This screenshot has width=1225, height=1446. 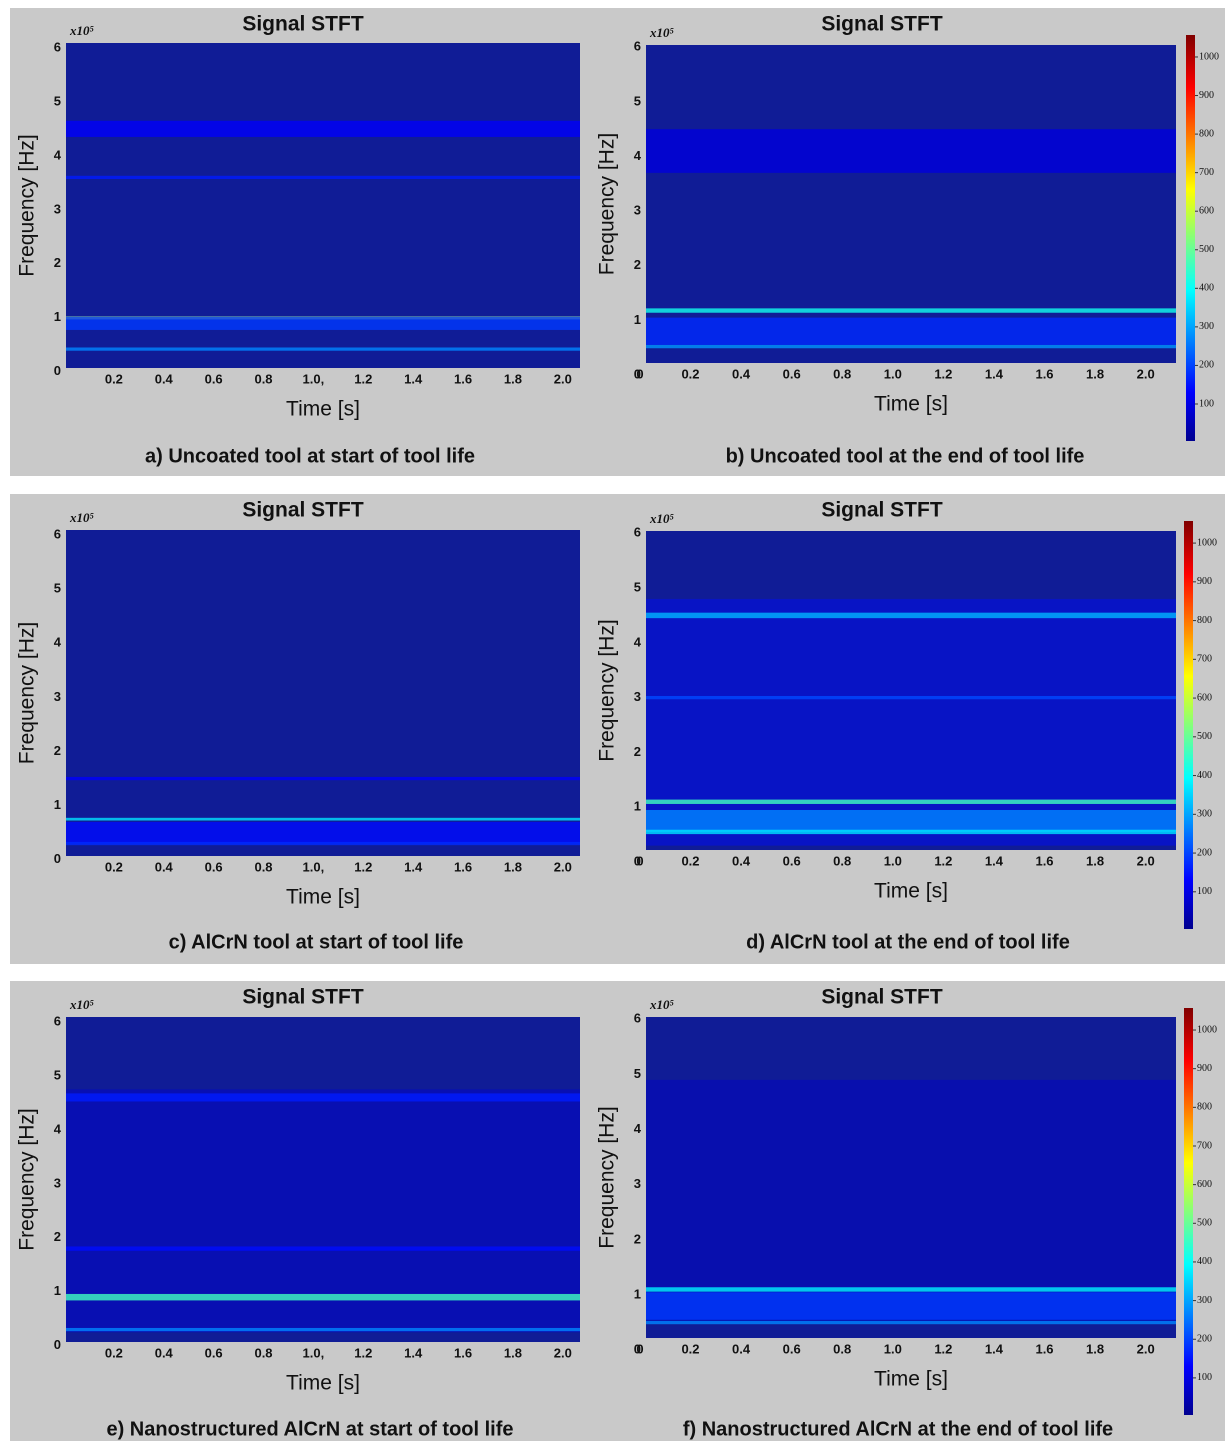 What do you see at coordinates (314, 1352) in the screenshot?
I see `x-tick-label: 1.0,` at bounding box center [314, 1352].